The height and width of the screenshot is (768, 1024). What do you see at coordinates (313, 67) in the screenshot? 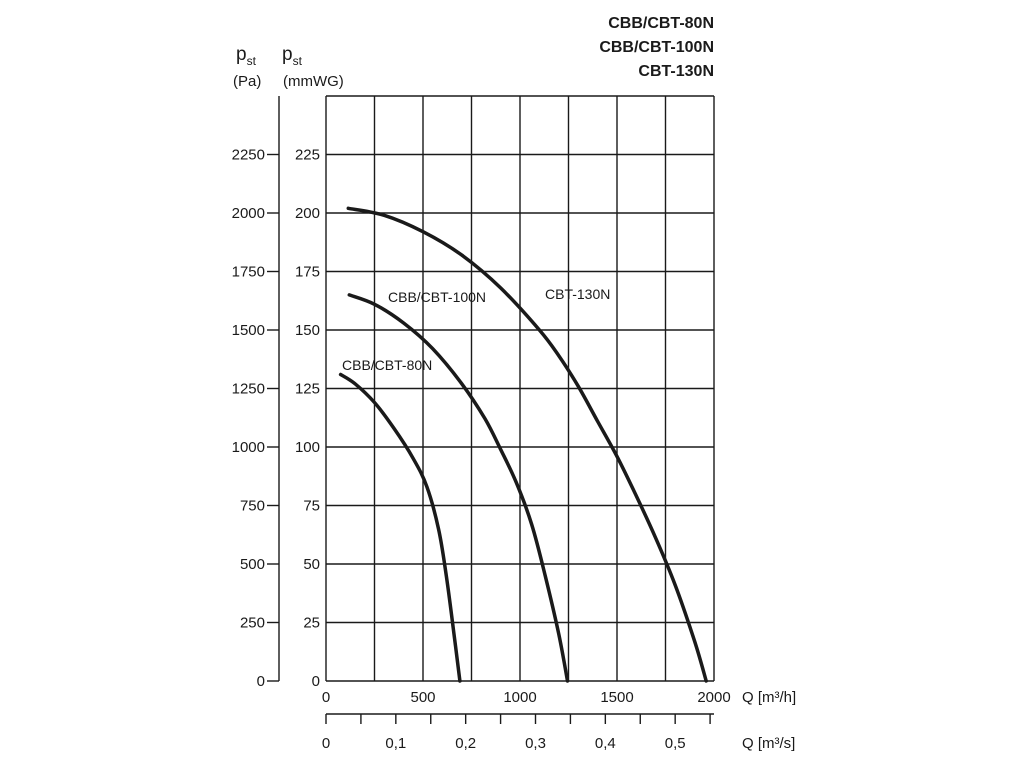
I see `y-axis-mmwg-header: pst (mmWG)` at bounding box center [313, 67].